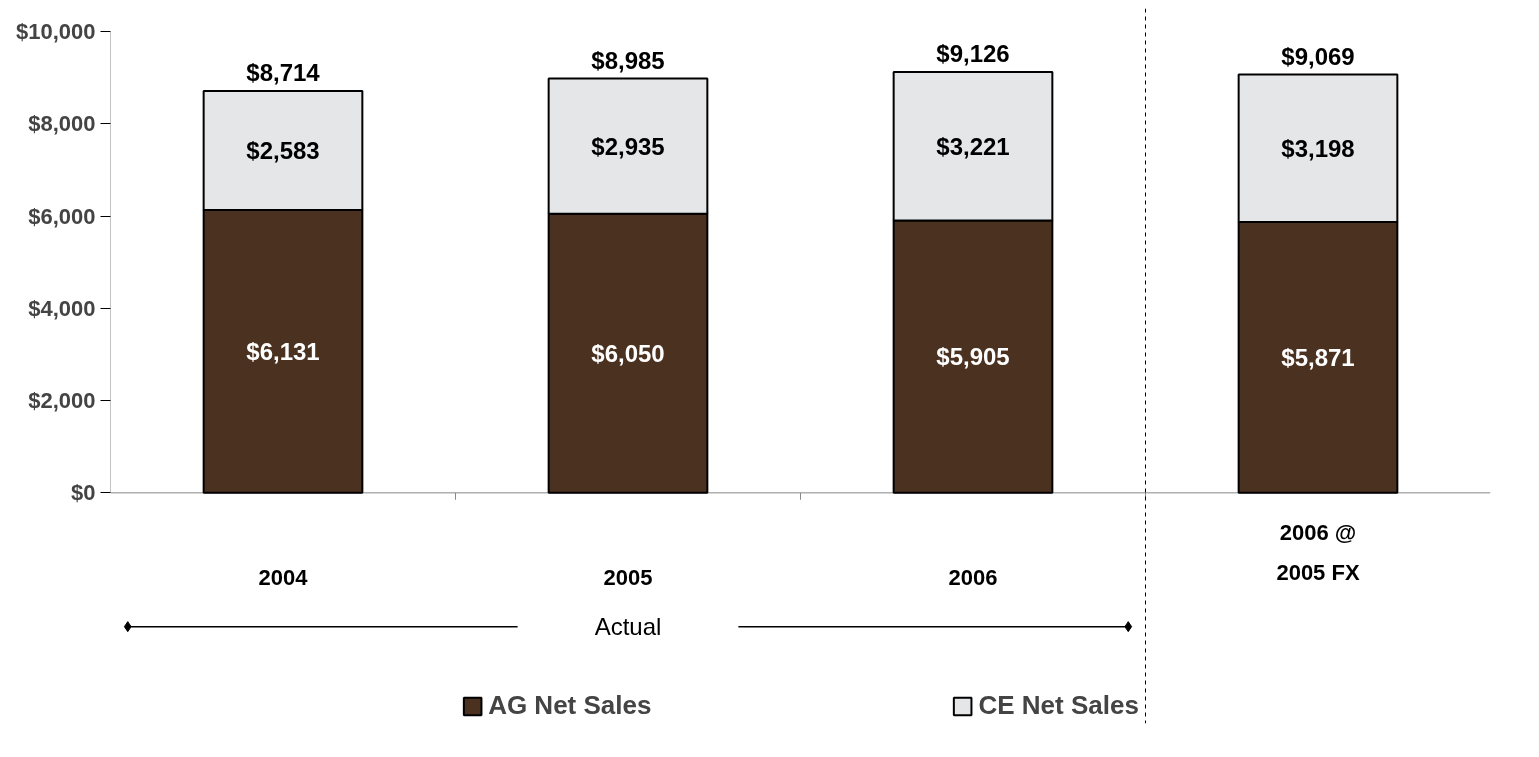 The image size is (1539, 757). What do you see at coordinates (973, 578) in the screenshot?
I see `x-tick-label: 2006` at bounding box center [973, 578].